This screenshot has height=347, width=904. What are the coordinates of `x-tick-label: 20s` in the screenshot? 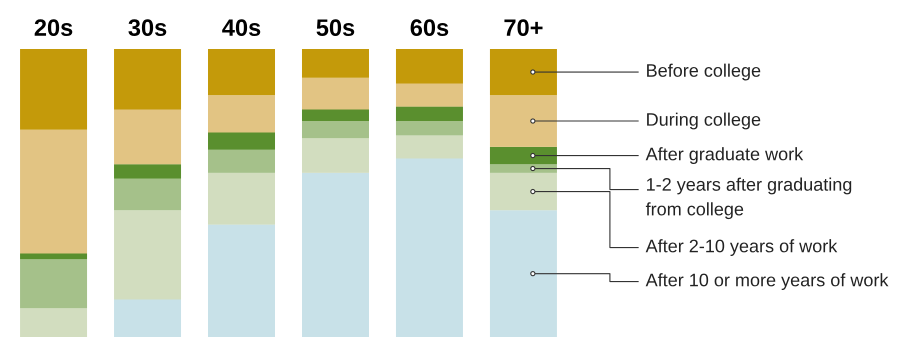 It's located at (53, 27).